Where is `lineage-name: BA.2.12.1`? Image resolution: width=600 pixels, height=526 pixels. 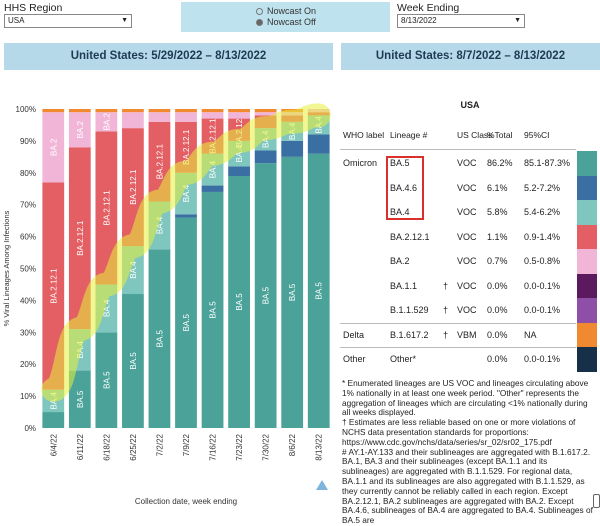
lineage-name: BA.2.12.1 is located at coordinates (410, 236).